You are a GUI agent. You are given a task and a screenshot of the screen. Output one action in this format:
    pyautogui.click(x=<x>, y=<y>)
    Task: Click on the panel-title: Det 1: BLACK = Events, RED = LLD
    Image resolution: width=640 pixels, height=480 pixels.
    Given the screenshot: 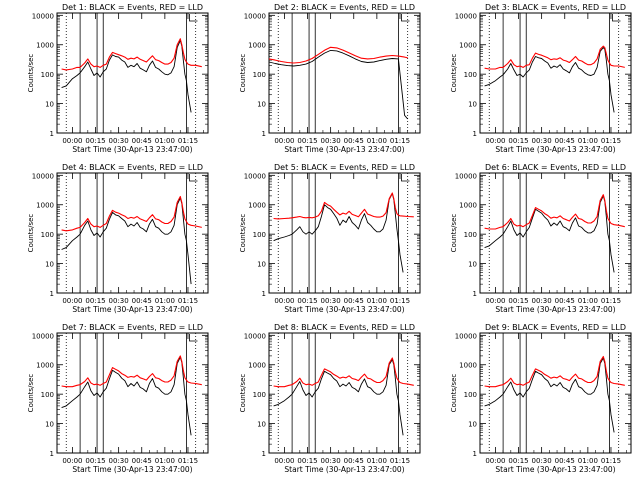 What is the action you would take?
    pyautogui.click(x=132, y=7)
    